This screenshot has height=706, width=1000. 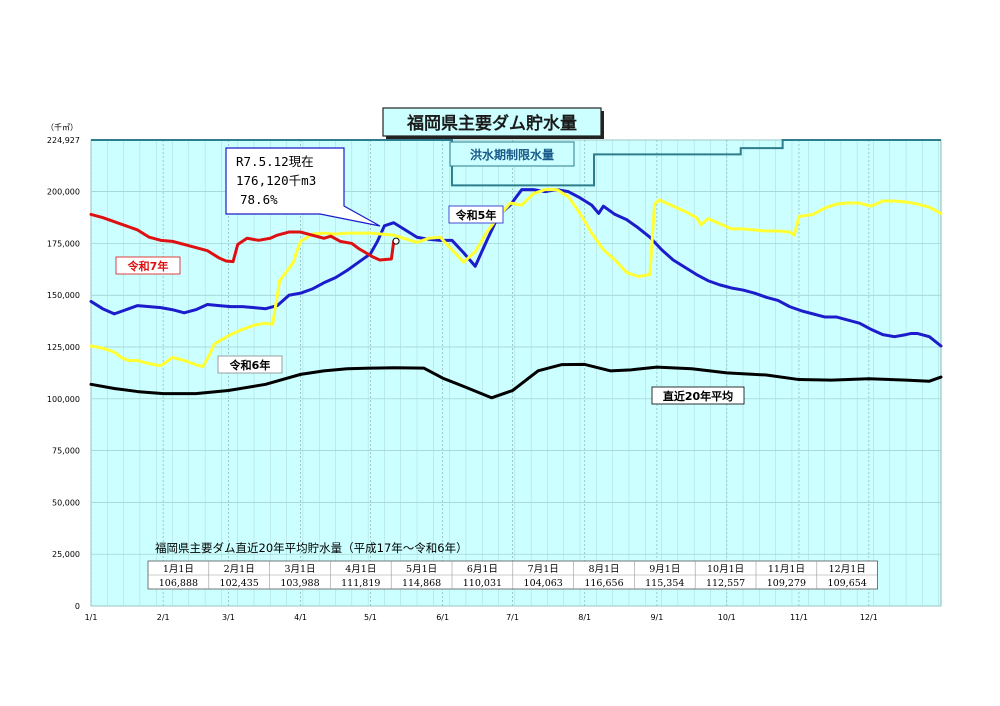 I want to click on series-label-reiwa7: 令和7年, so click(x=148, y=265).